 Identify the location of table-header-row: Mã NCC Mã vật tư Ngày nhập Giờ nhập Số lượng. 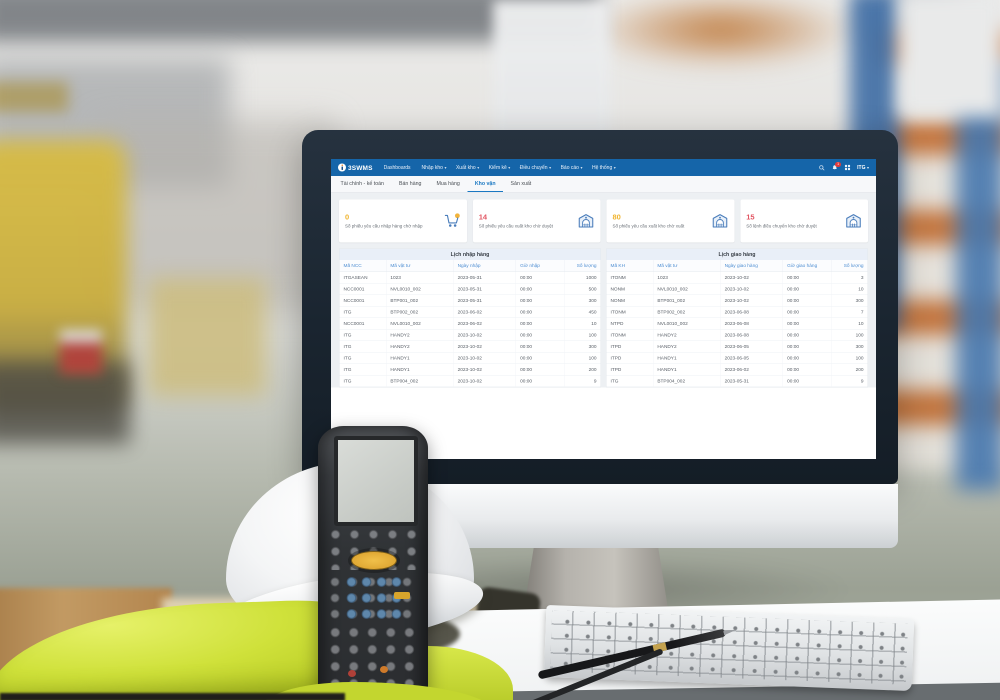
(470, 266).